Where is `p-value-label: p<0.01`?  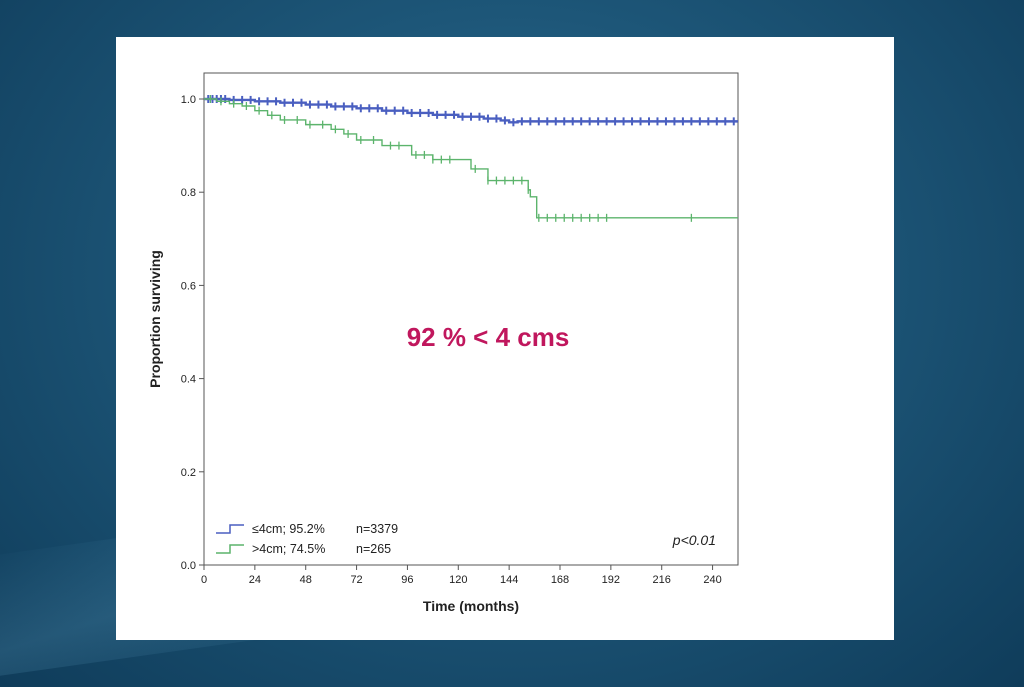 p-value-label: p<0.01 is located at coordinates (694, 540).